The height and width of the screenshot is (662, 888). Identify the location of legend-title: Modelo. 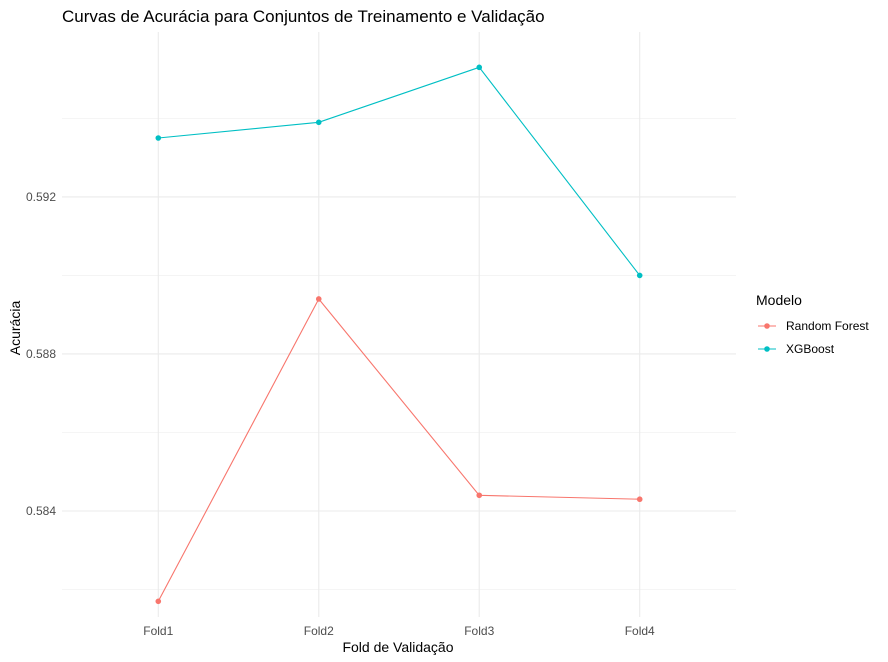
(779, 300).